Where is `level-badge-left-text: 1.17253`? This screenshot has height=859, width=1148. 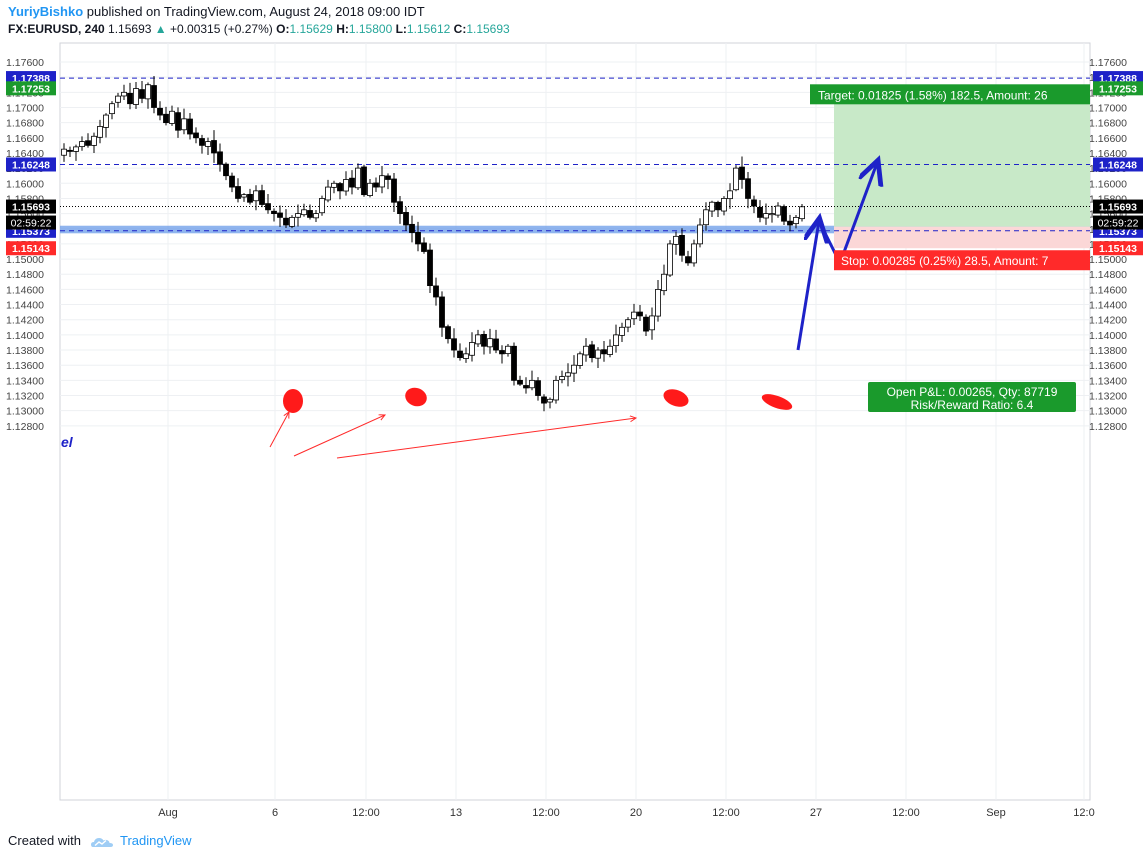 level-badge-left-text: 1.17253 is located at coordinates (31, 89).